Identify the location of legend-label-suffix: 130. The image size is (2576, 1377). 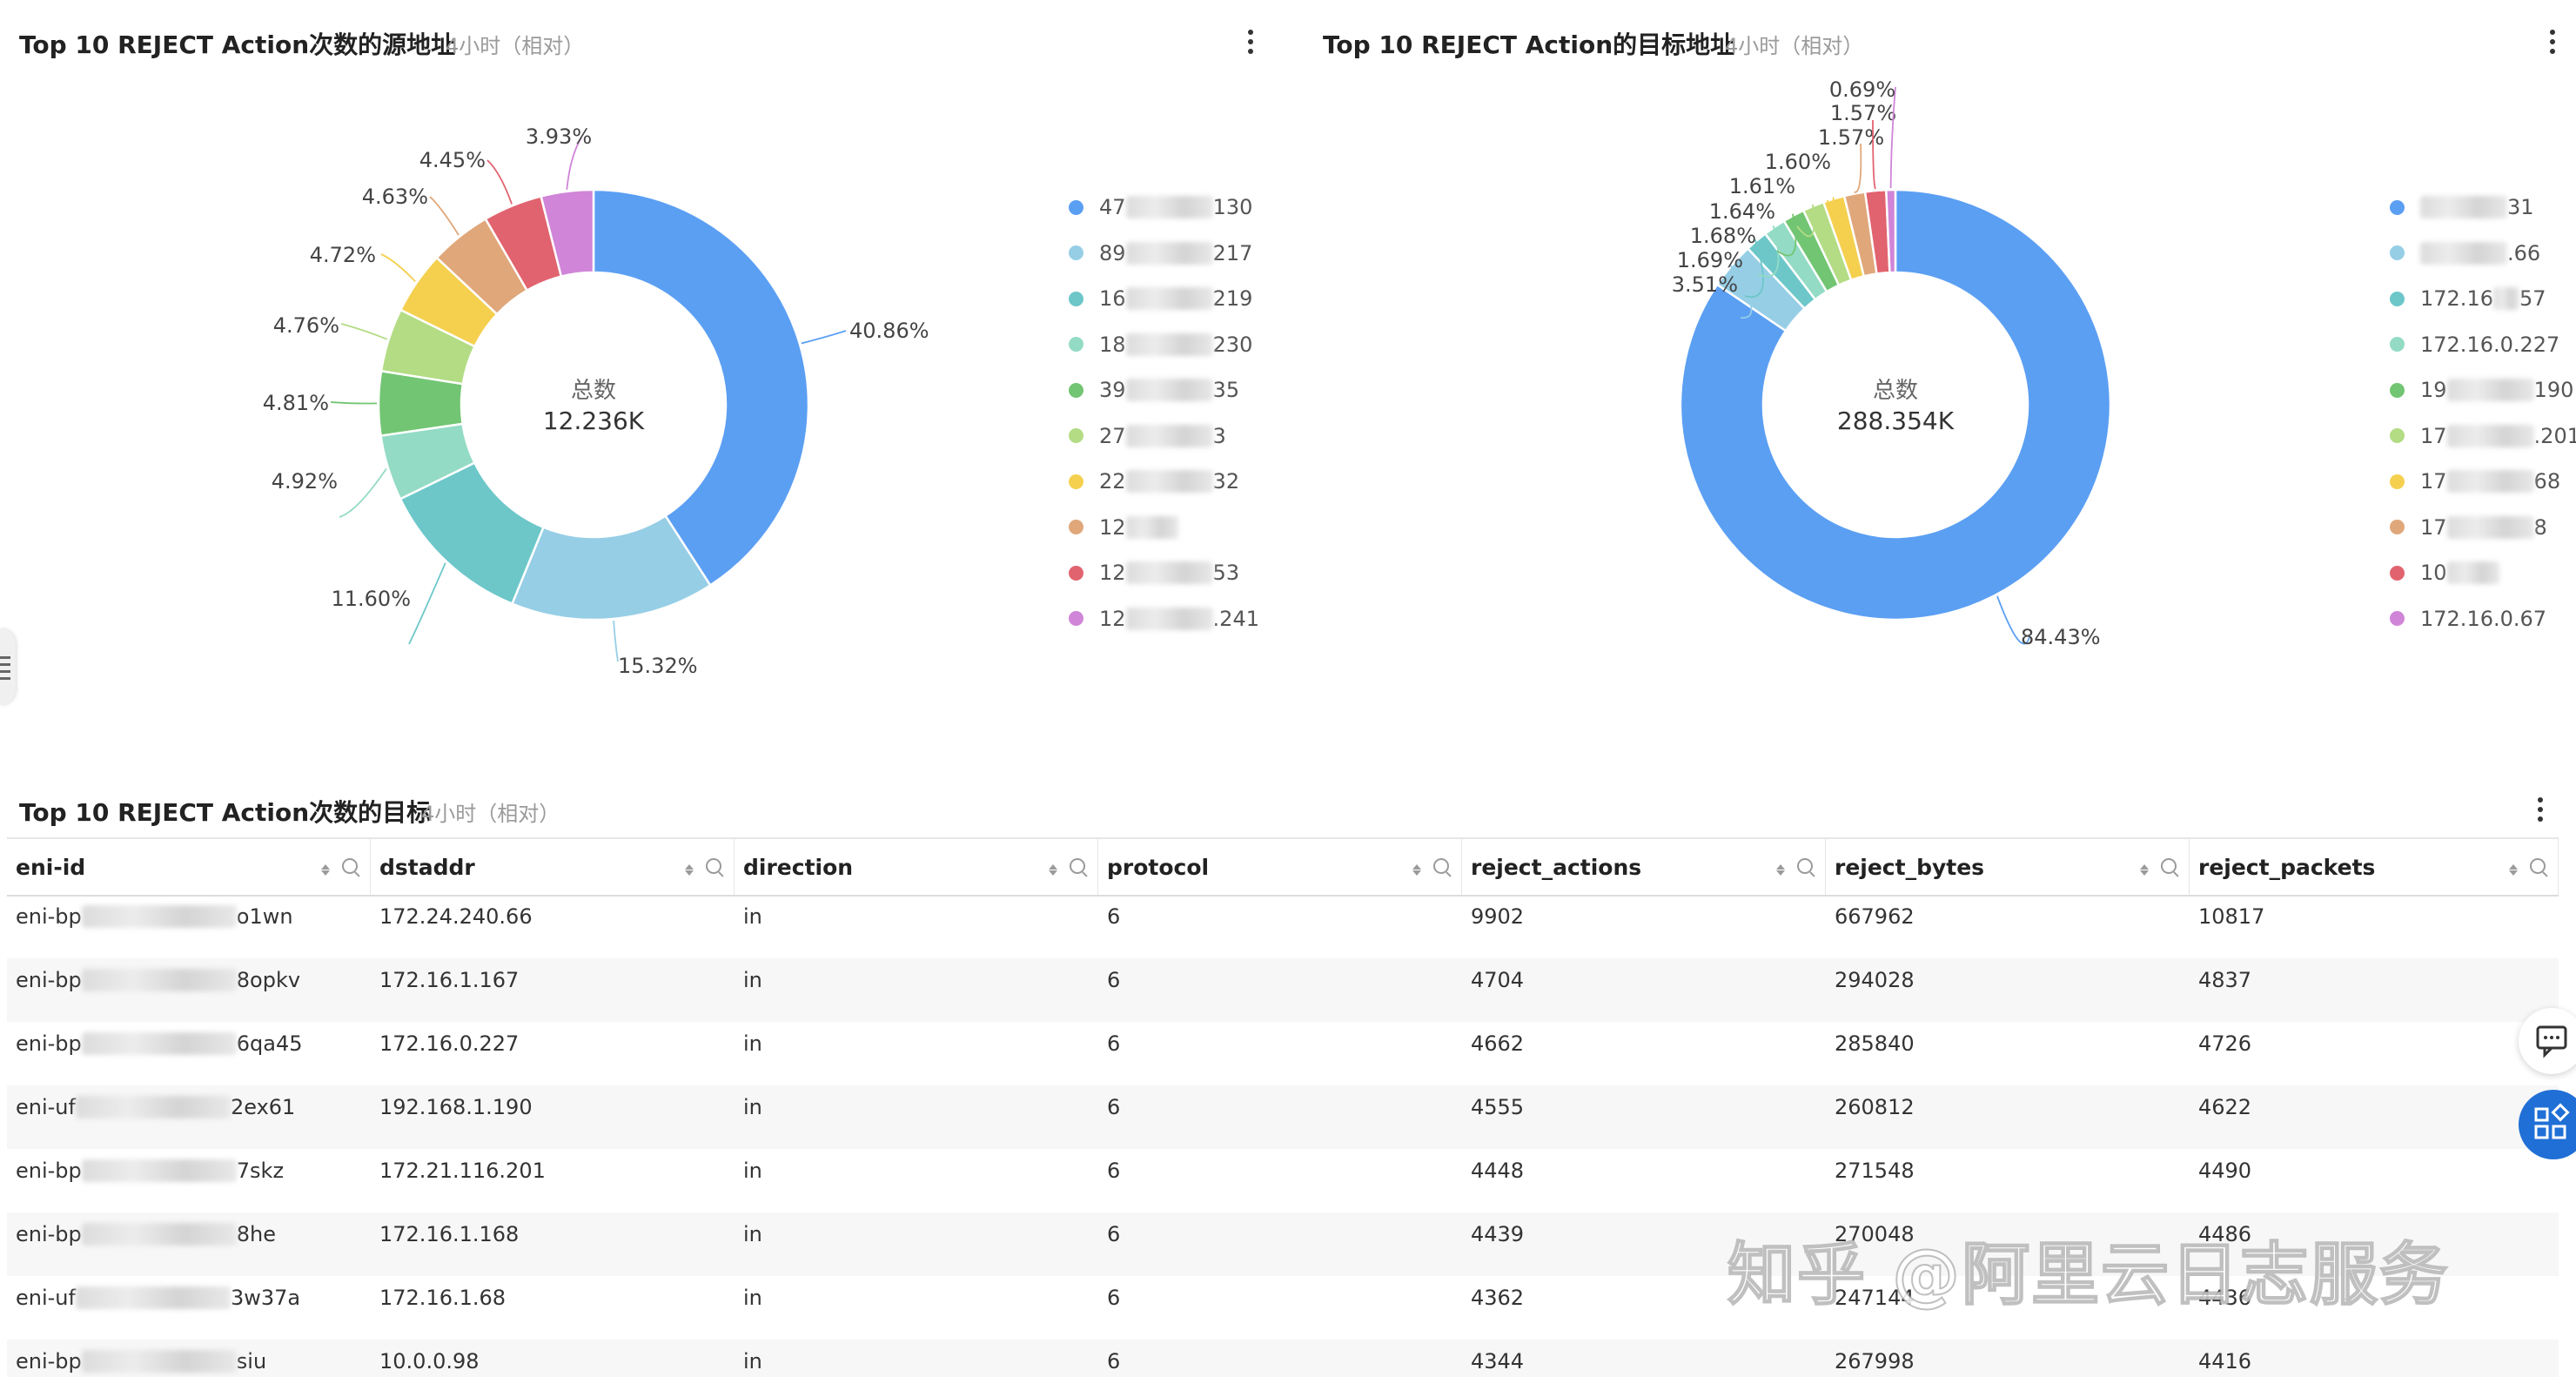
(1232, 207).